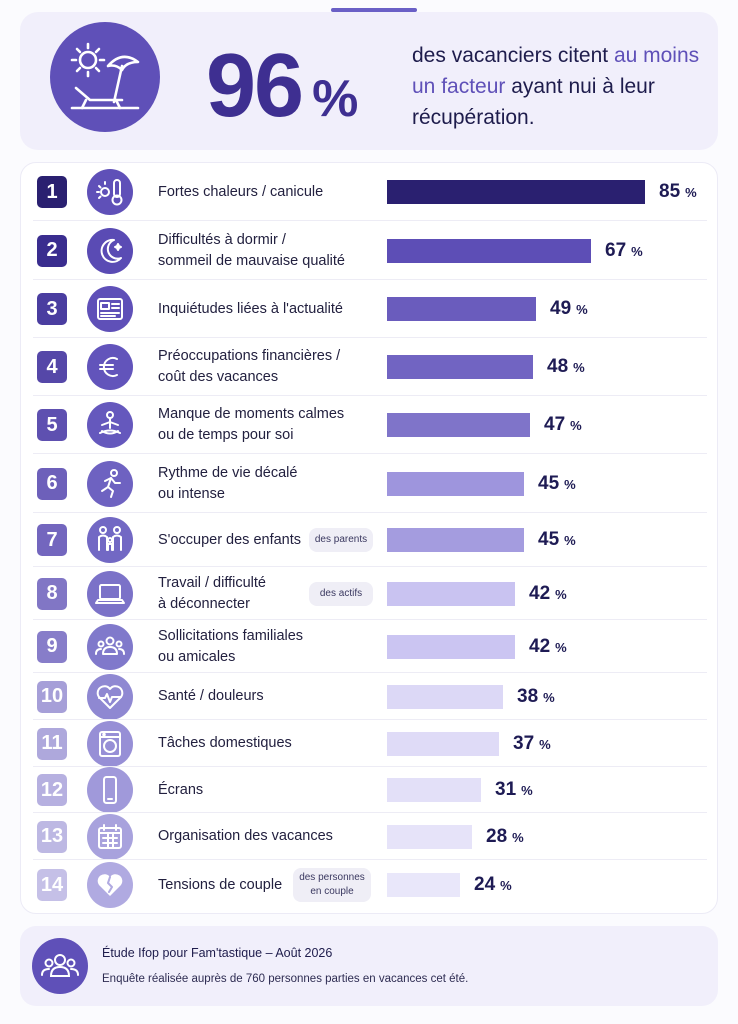  What do you see at coordinates (191, 493) in the screenshot?
I see `category-label-line2: ou intense` at bounding box center [191, 493].